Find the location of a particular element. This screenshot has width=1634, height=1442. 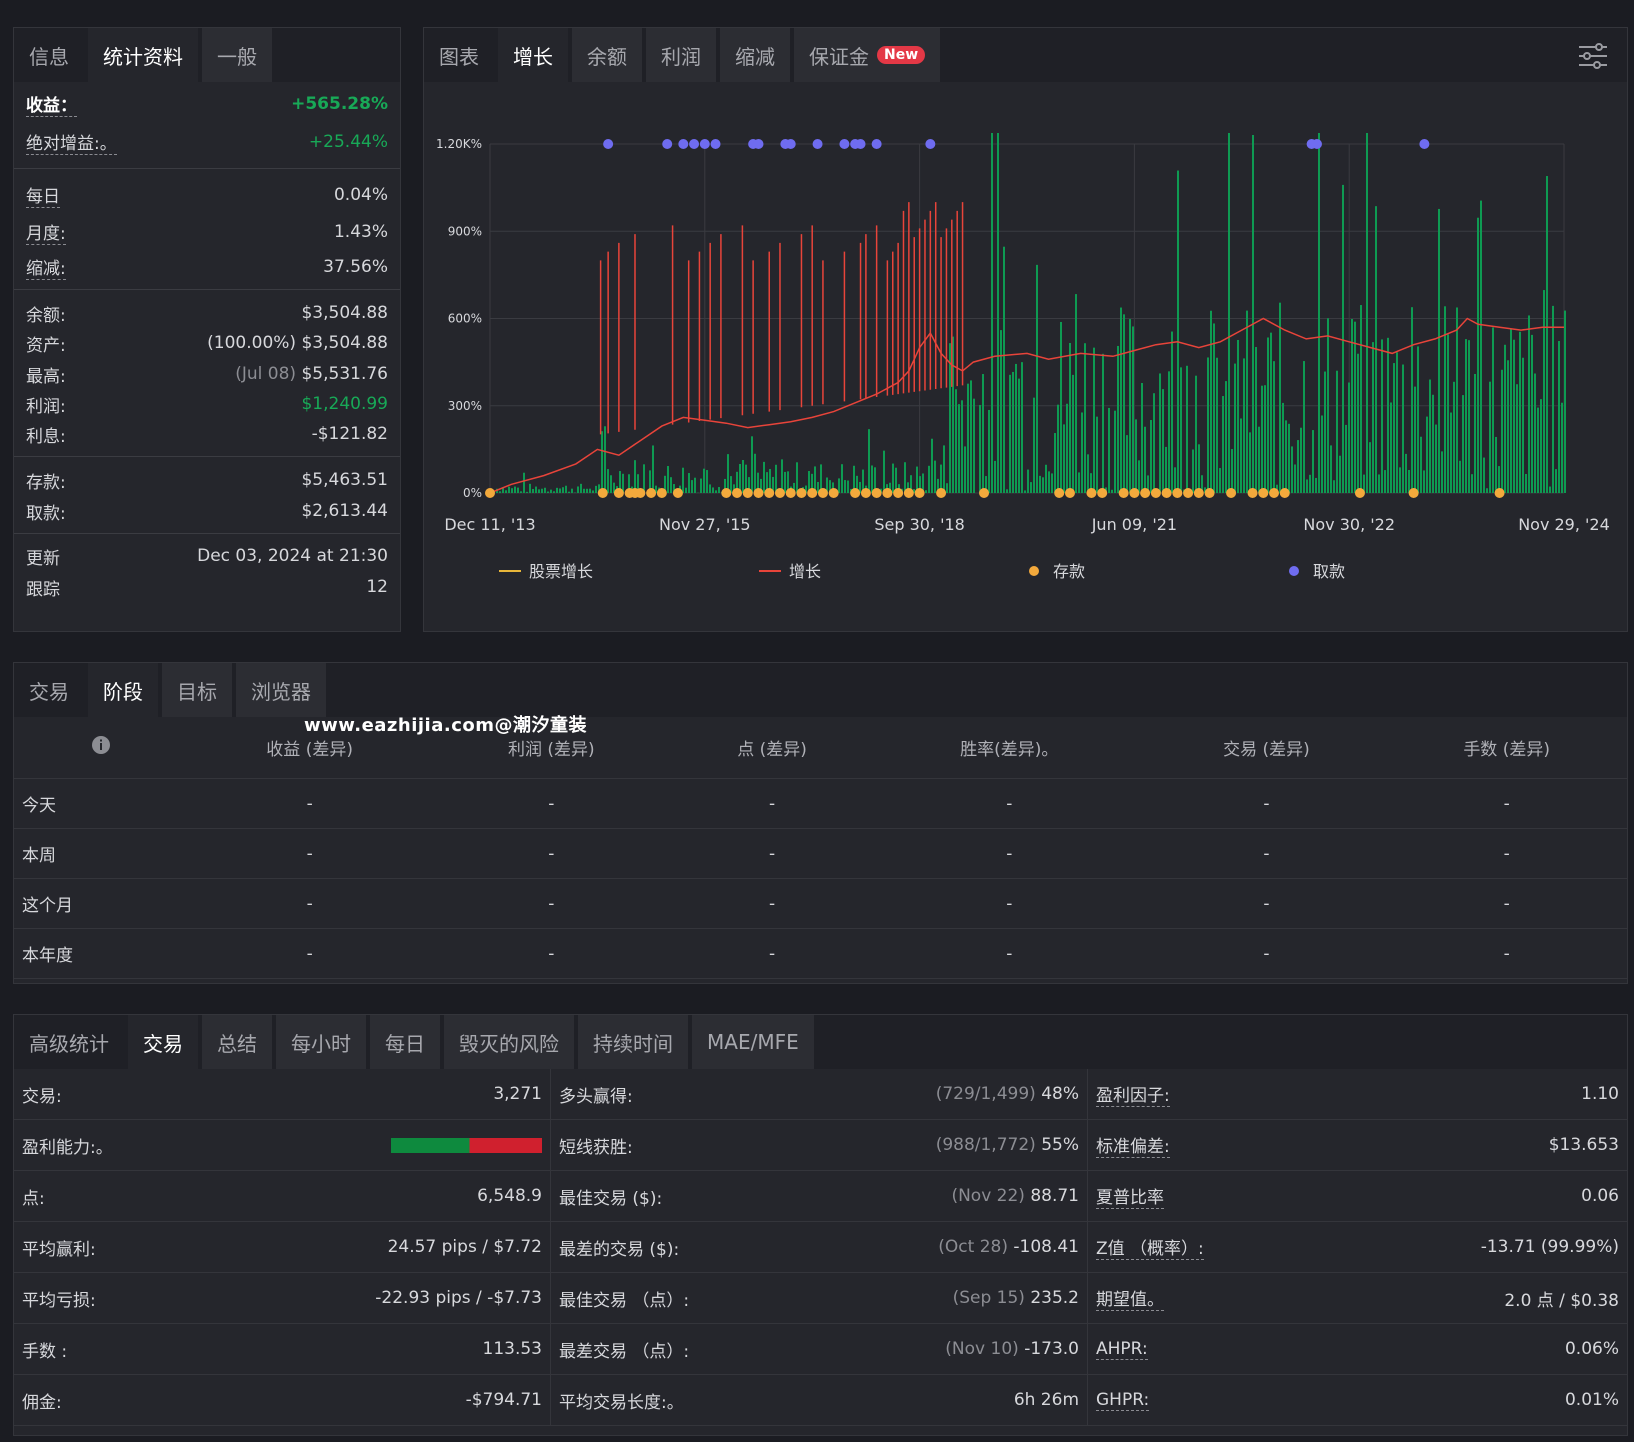

tracking-value: 12 is located at coordinates (377, 587).